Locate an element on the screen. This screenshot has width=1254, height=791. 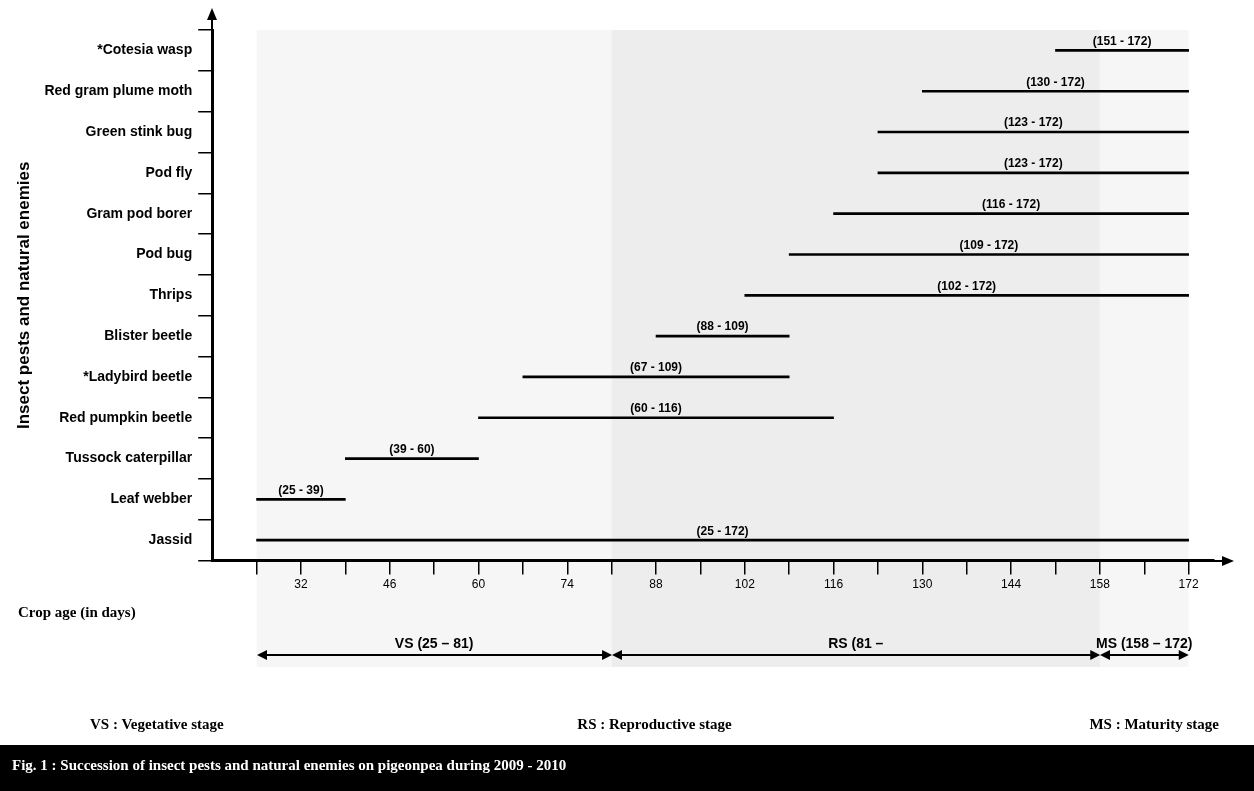
data-label: (67 - 109) is located at coordinates (656, 367).